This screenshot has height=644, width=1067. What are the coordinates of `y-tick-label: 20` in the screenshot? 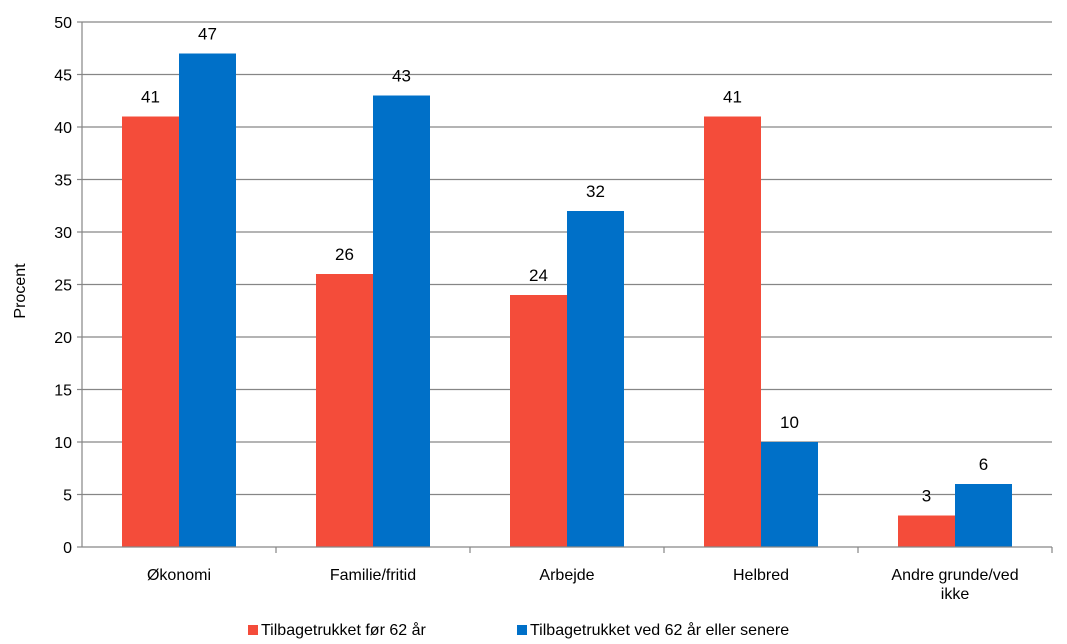 It's located at (63, 338).